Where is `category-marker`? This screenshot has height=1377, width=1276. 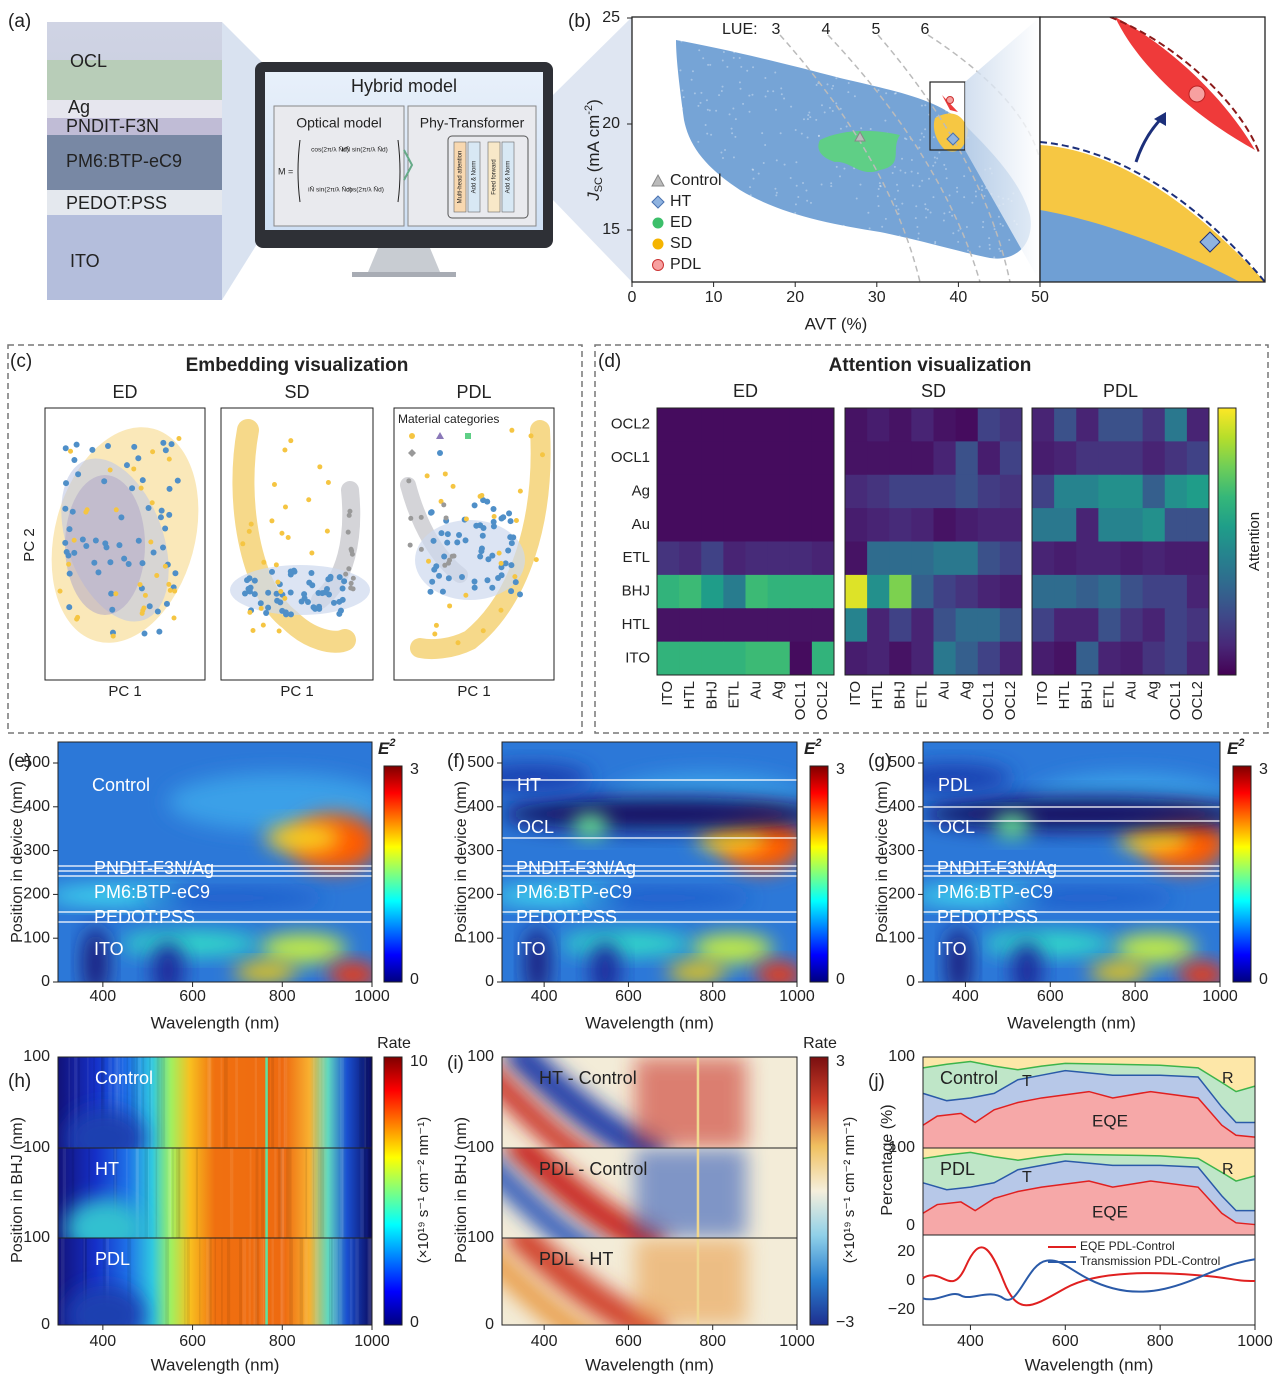
category-marker is located at coordinates (412, 453).